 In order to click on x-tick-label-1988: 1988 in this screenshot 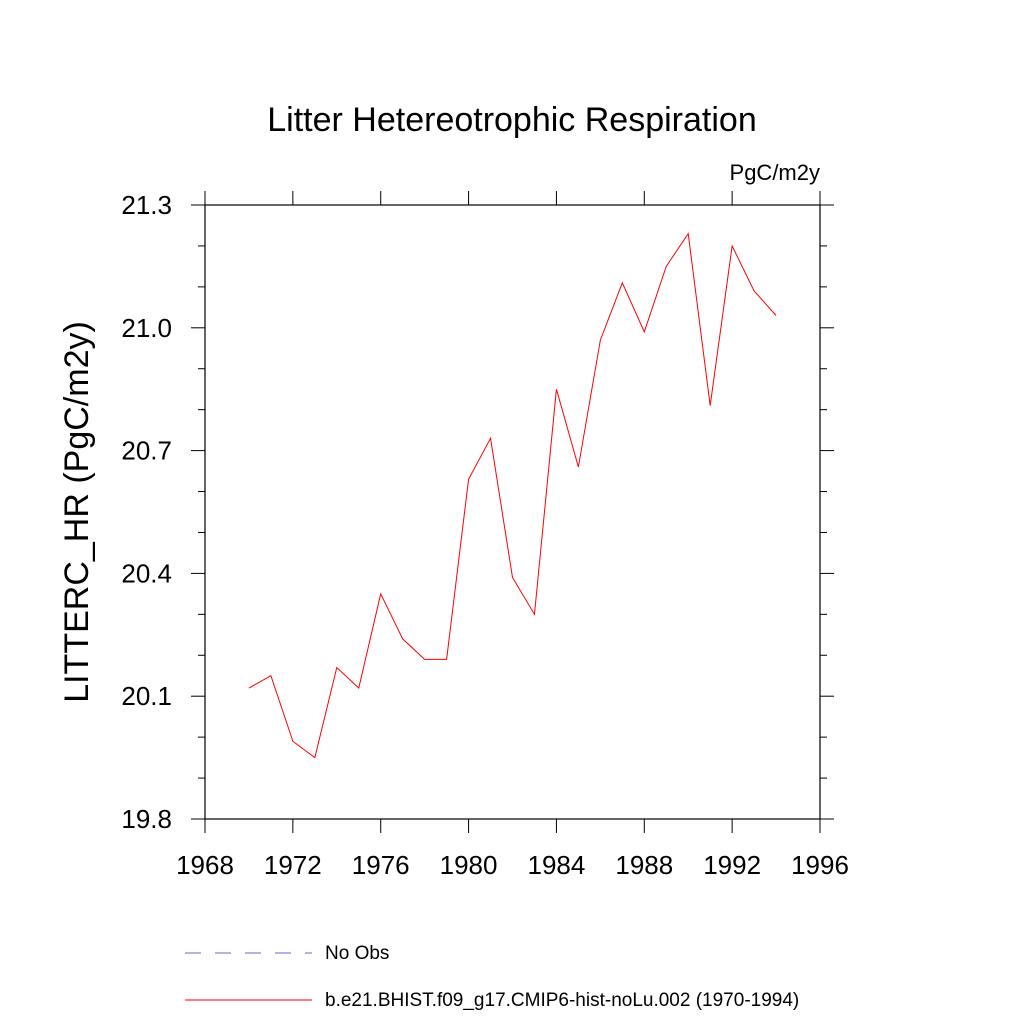, I will do `click(644, 865)`.